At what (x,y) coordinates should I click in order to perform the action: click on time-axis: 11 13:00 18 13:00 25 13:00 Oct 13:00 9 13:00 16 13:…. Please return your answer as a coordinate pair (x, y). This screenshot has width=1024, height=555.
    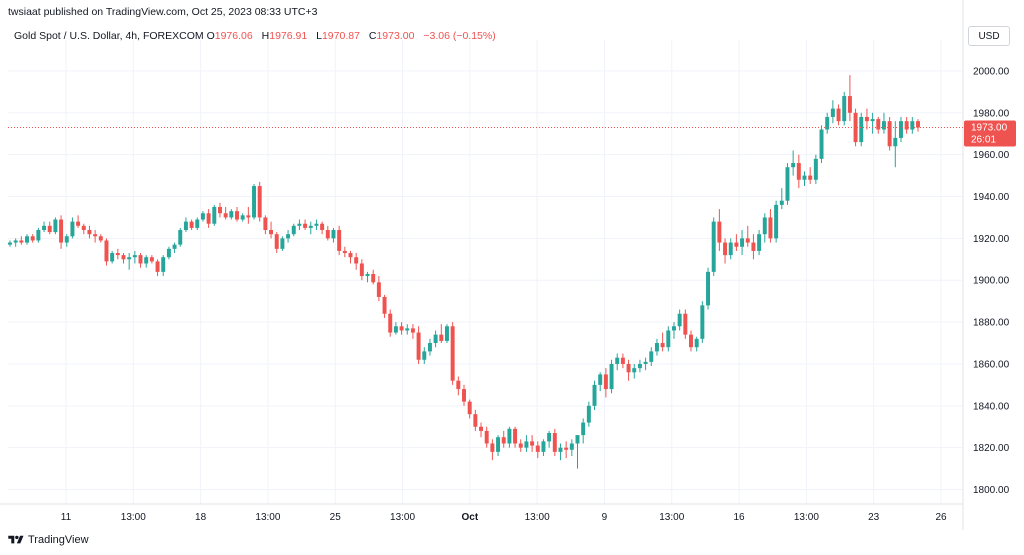
    Looking at the image, I should click on (481, 513).